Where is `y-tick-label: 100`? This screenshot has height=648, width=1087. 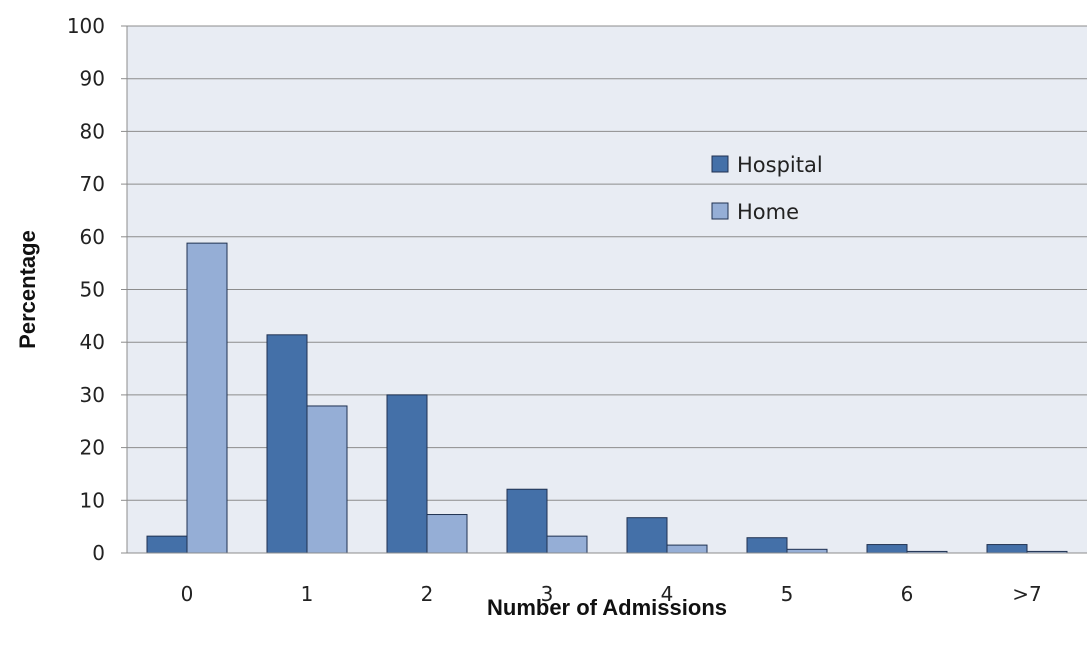
y-tick-label: 100 is located at coordinates (86, 26).